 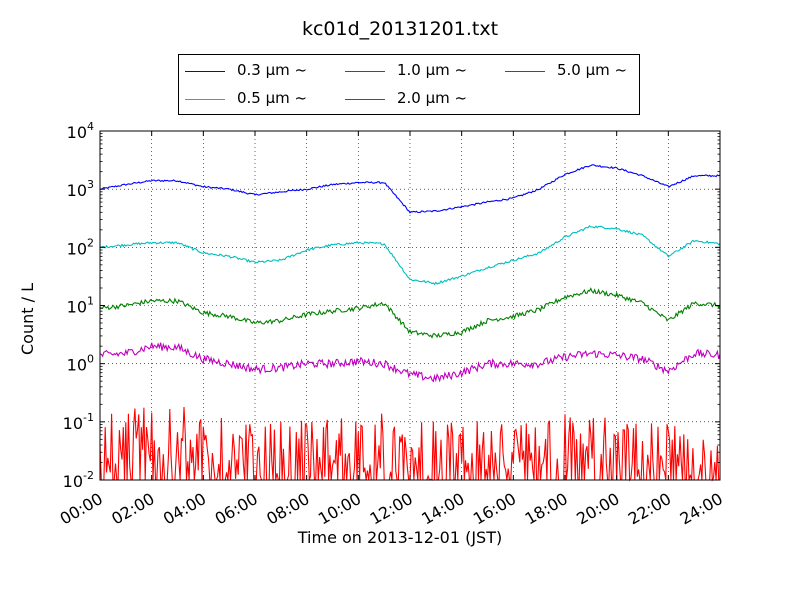 What do you see at coordinates (597, 509) in the screenshot?
I see `x-tick-label: 20:00` at bounding box center [597, 509].